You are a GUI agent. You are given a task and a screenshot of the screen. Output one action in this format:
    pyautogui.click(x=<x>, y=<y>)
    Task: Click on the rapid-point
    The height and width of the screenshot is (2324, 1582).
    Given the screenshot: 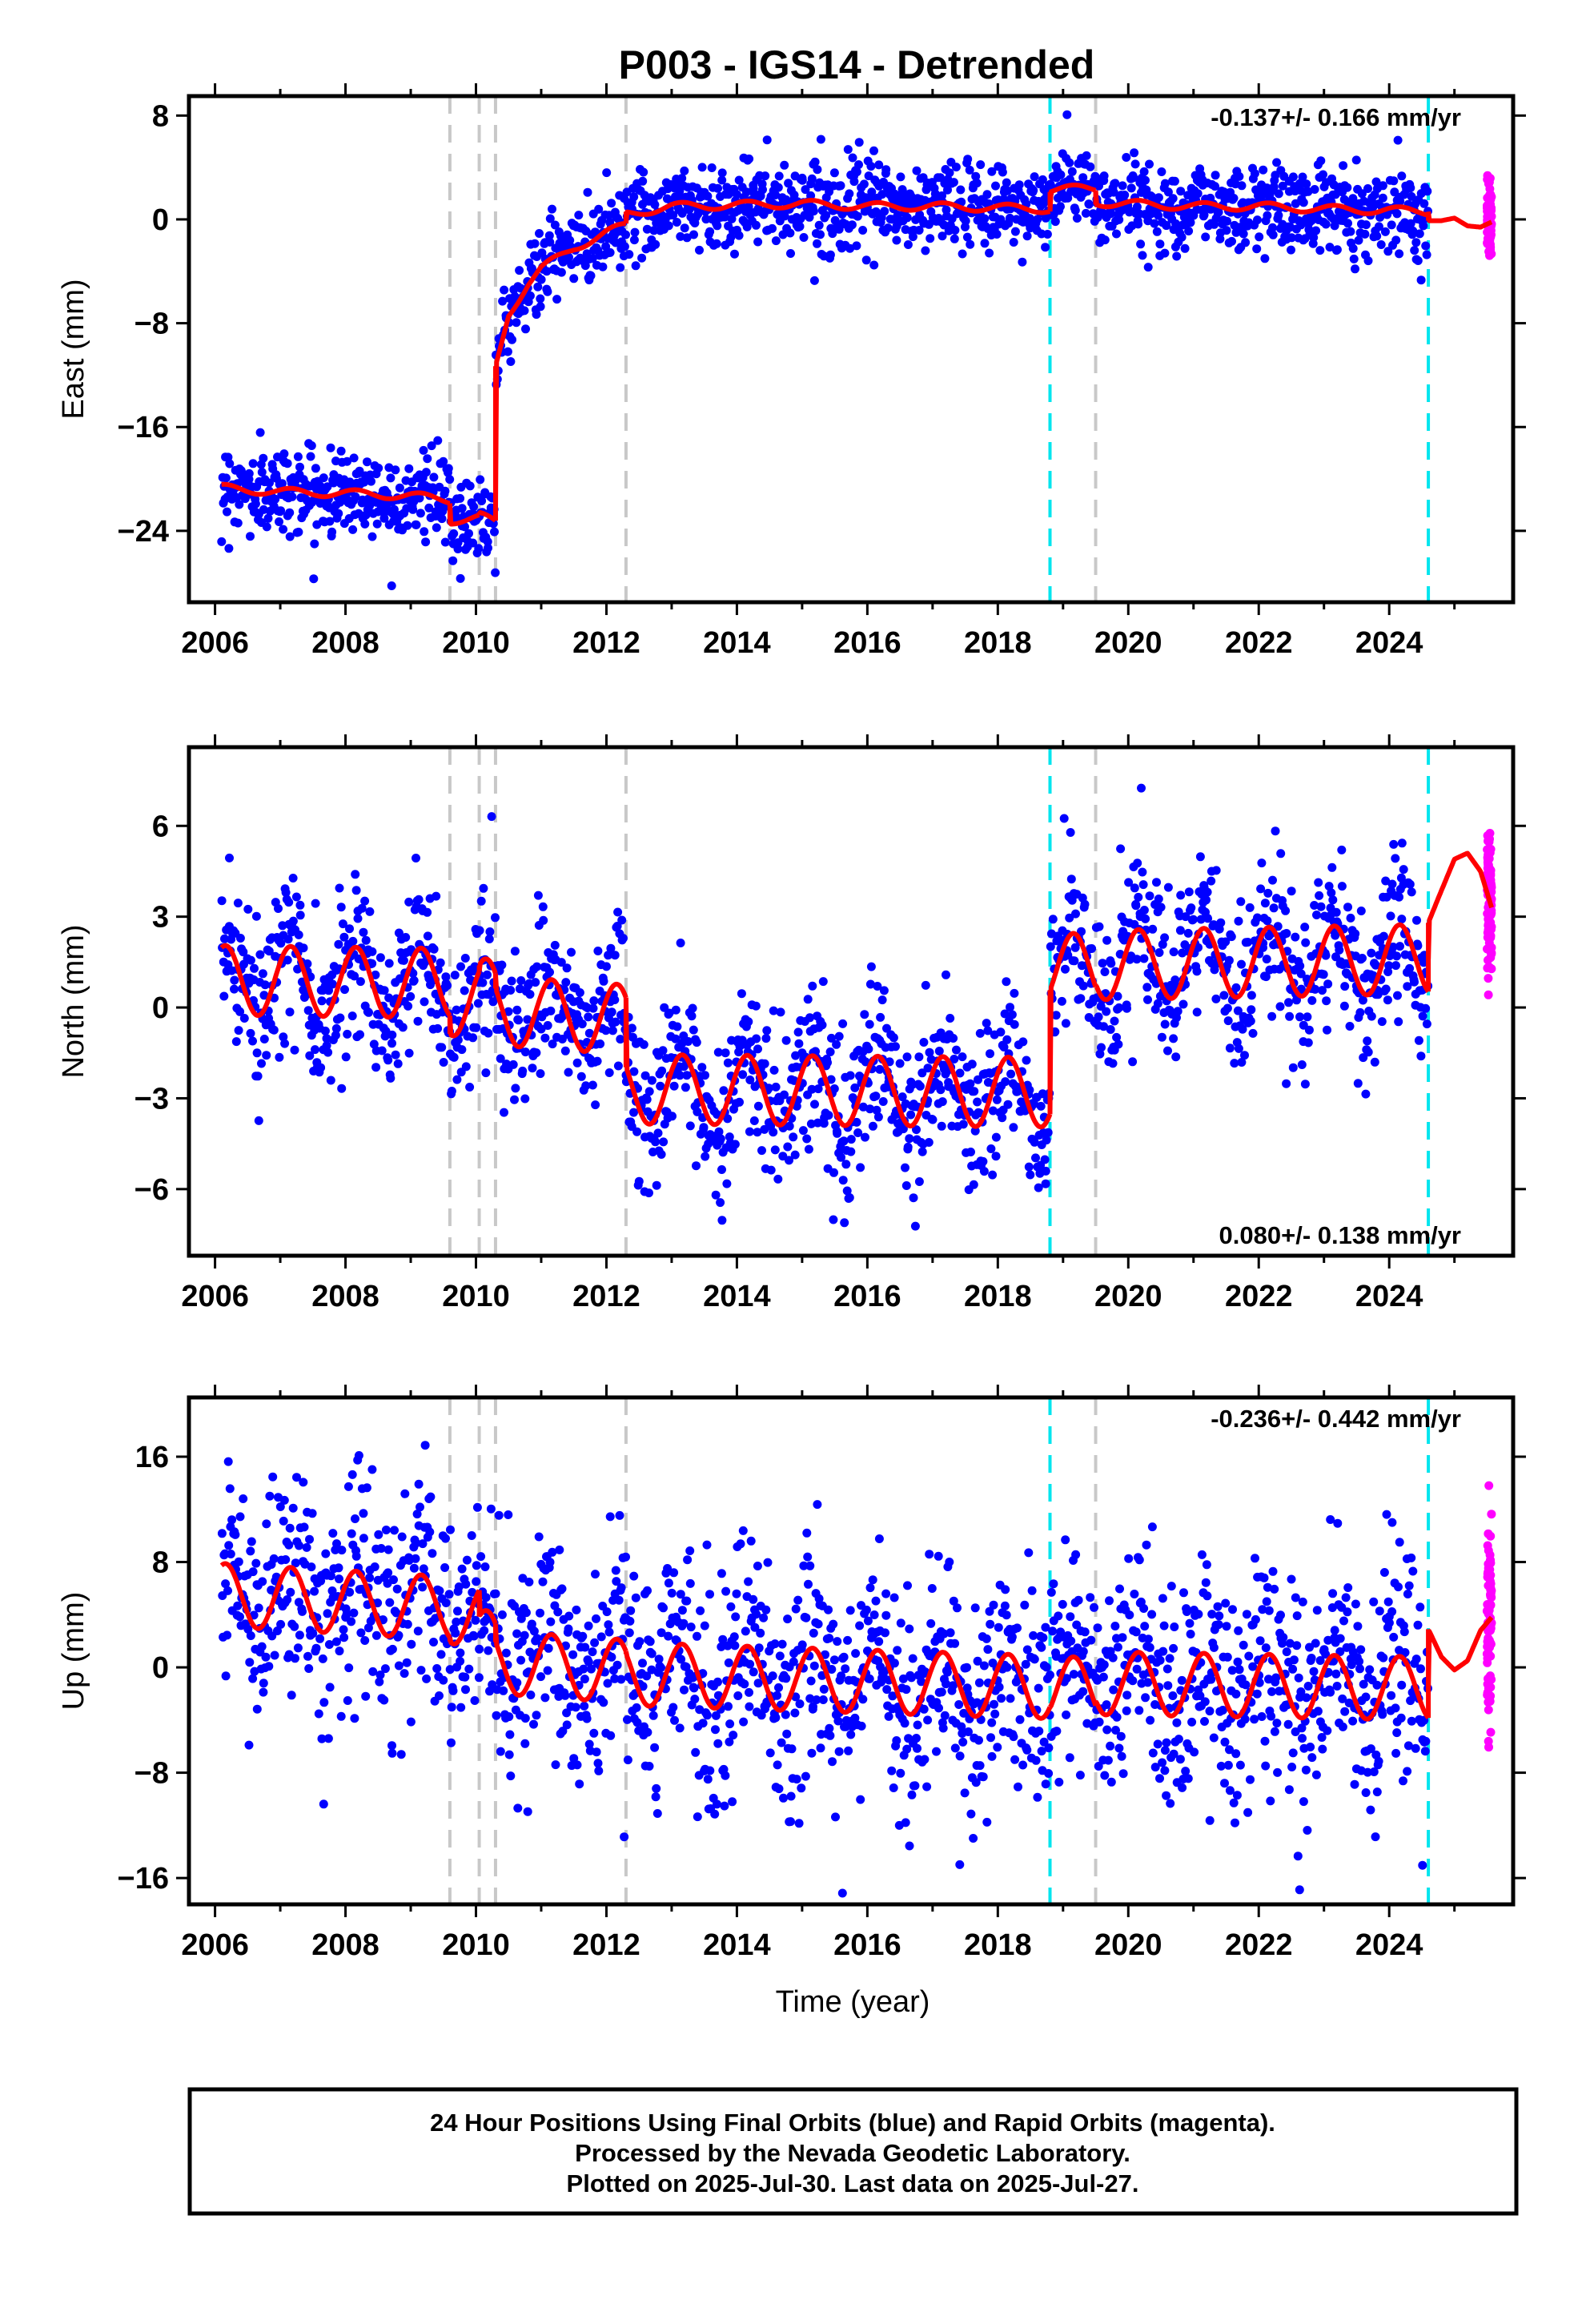 What is the action you would take?
    pyautogui.click(x=1489, y=913)
    